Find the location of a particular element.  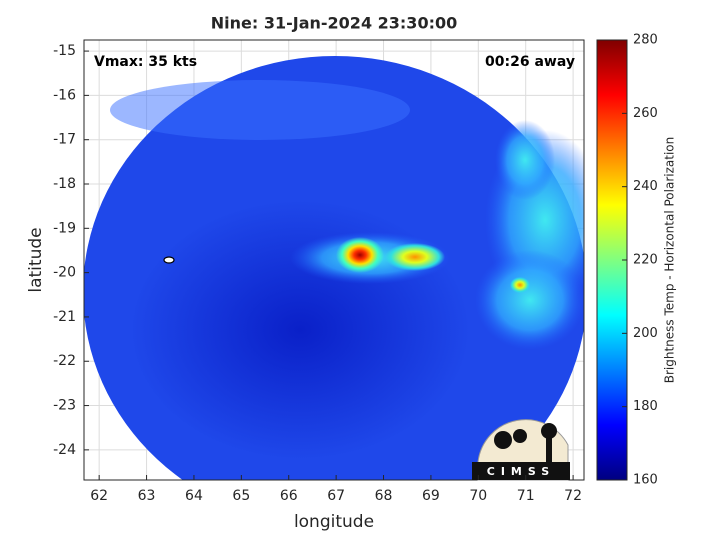

x-tick-label: 72 is located at coordinates (573, 496).